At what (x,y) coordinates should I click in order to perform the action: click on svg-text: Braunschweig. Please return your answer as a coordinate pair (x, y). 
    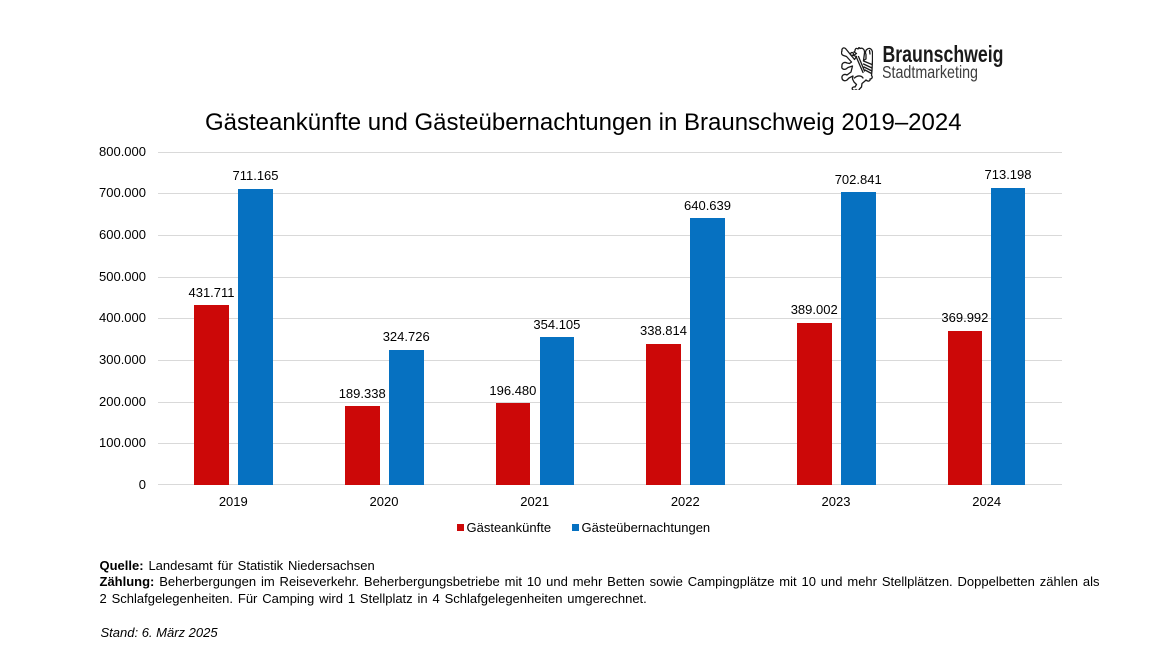
    Looking at the image, I should click on (943, 54).